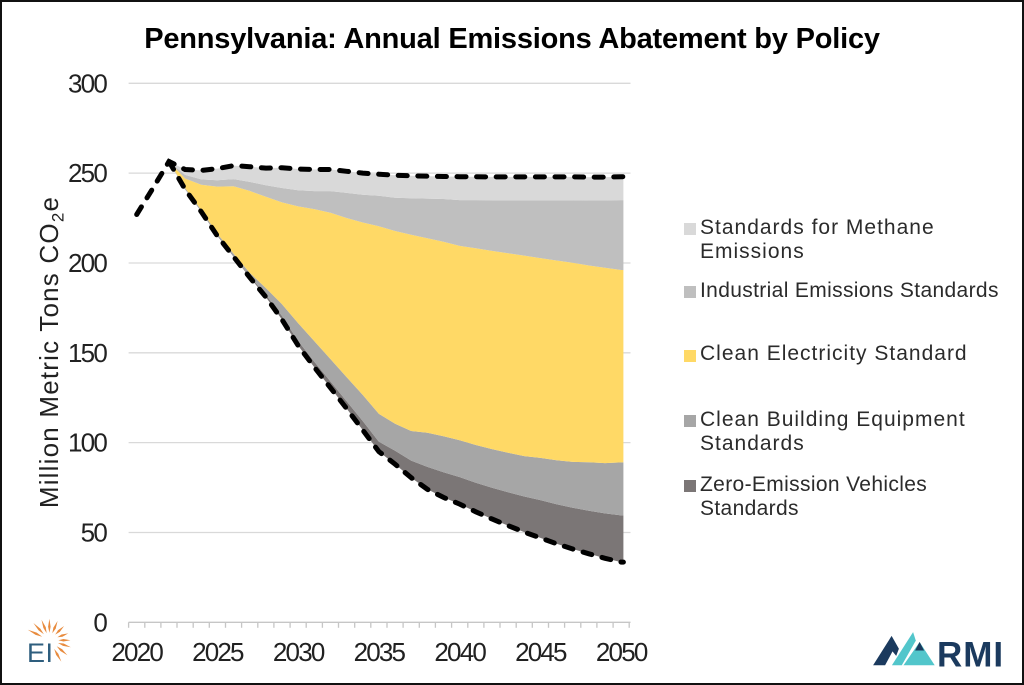 This screenshot has height=685, width=1024. Describe the element at coordinates (87, 353) in the screenshot. I see `svg-text: 150` at that location.